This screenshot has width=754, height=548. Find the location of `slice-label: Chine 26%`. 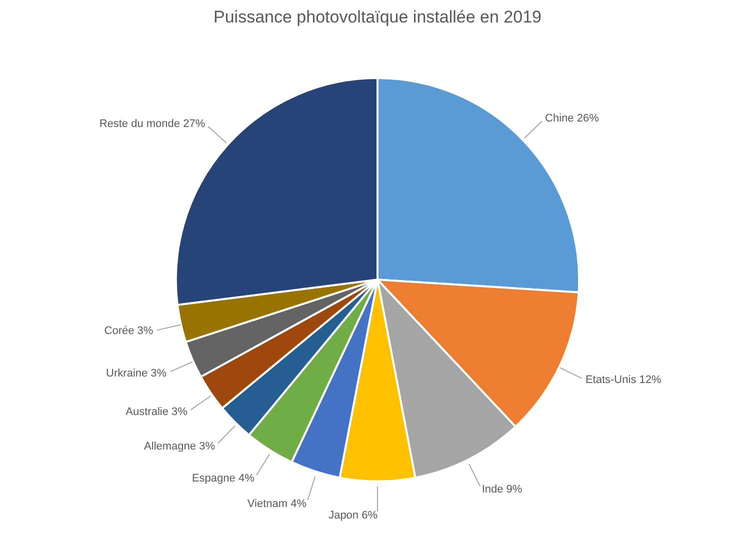

slice-label: Chine 26% is located at coordinates (572, 118).